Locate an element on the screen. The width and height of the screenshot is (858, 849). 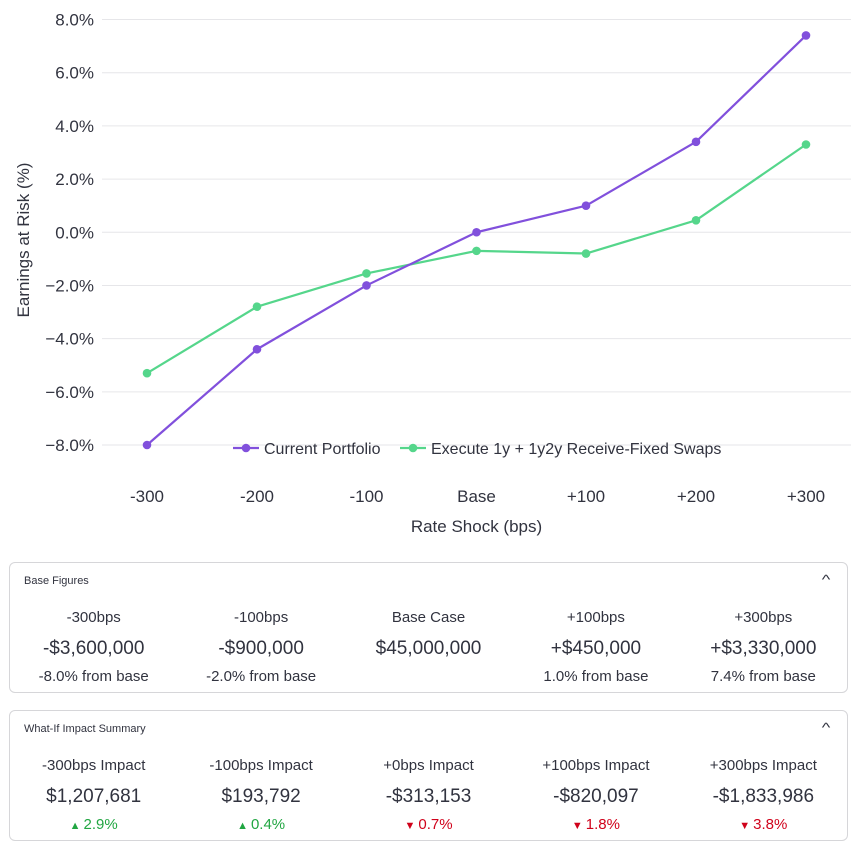
impact-metric: -300bps Impact $1,207,681 ▲ 2.9% is located at coordinates (93, 795).